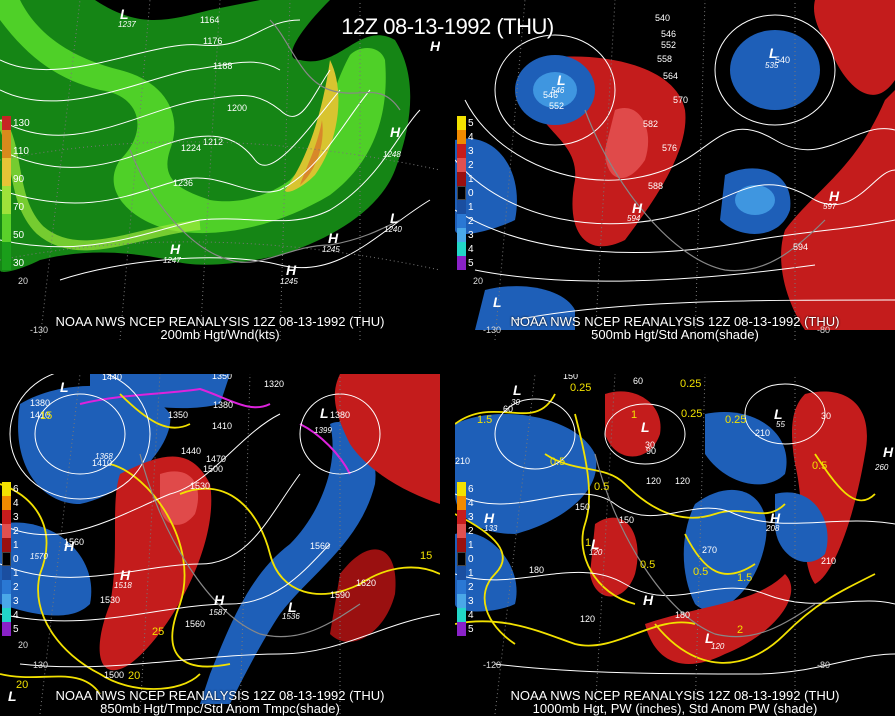  What do you see at coordinates (237, 108) in the screenshot?
I see `contour-label: 1200` at bounding box center [237, 108].